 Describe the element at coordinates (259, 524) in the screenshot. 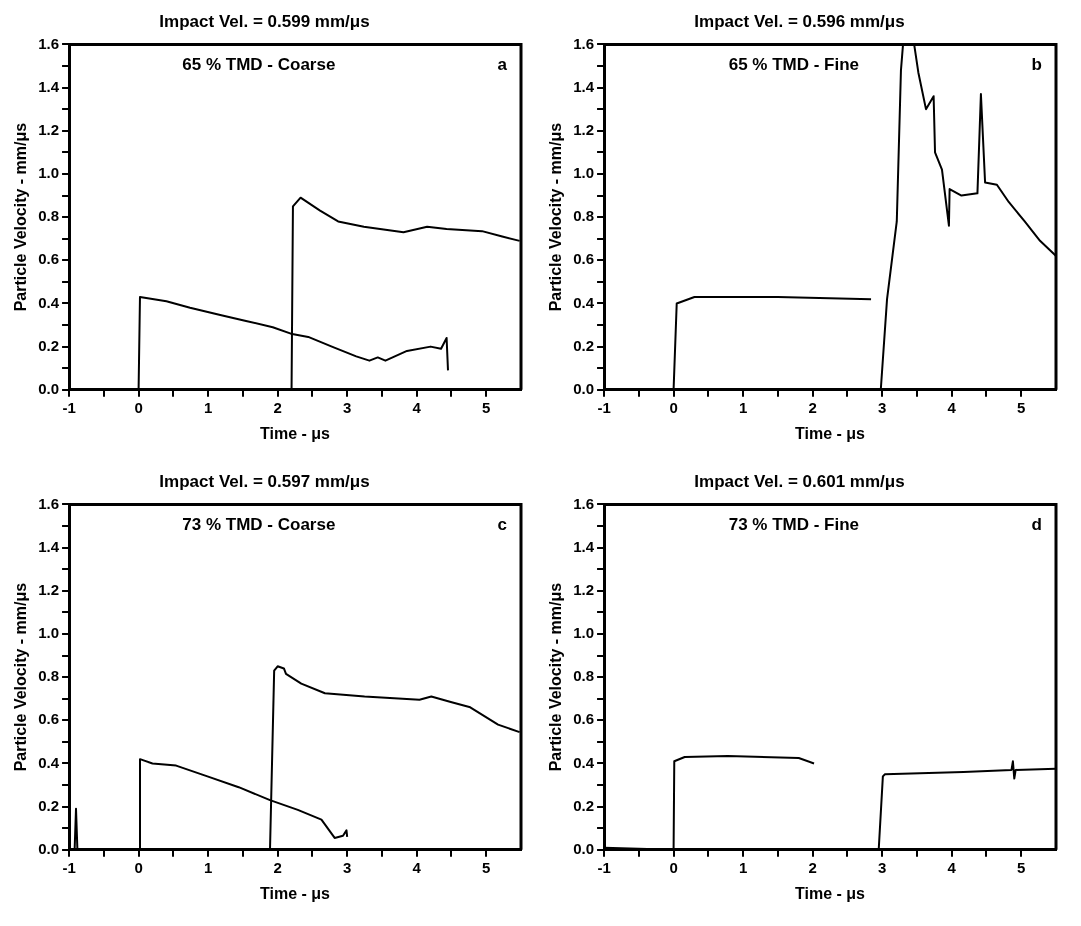

I see `annotation: 73 % TMD - Coarse` at that location.